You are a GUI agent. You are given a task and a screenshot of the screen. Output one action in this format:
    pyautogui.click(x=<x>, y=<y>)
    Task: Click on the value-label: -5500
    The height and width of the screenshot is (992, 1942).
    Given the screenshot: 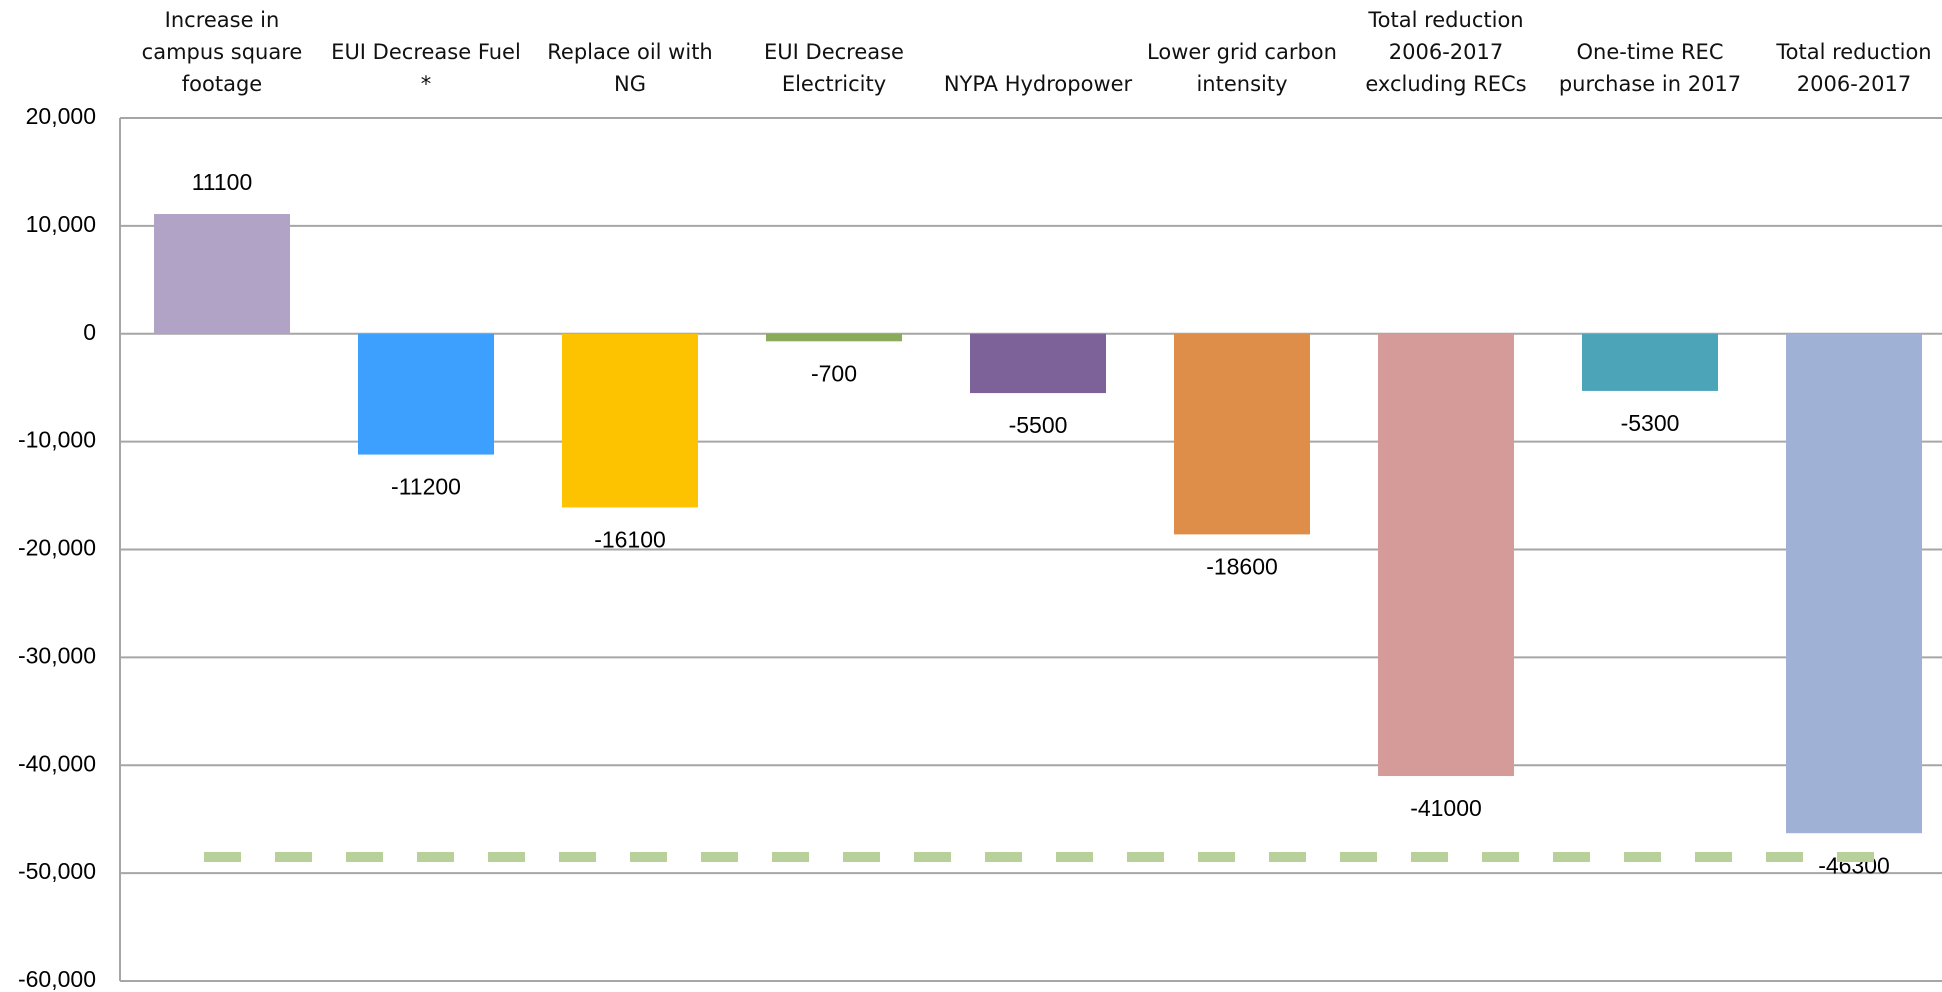 What is the action you would take?
    pyautogui.click(x=1038, y=425)
    